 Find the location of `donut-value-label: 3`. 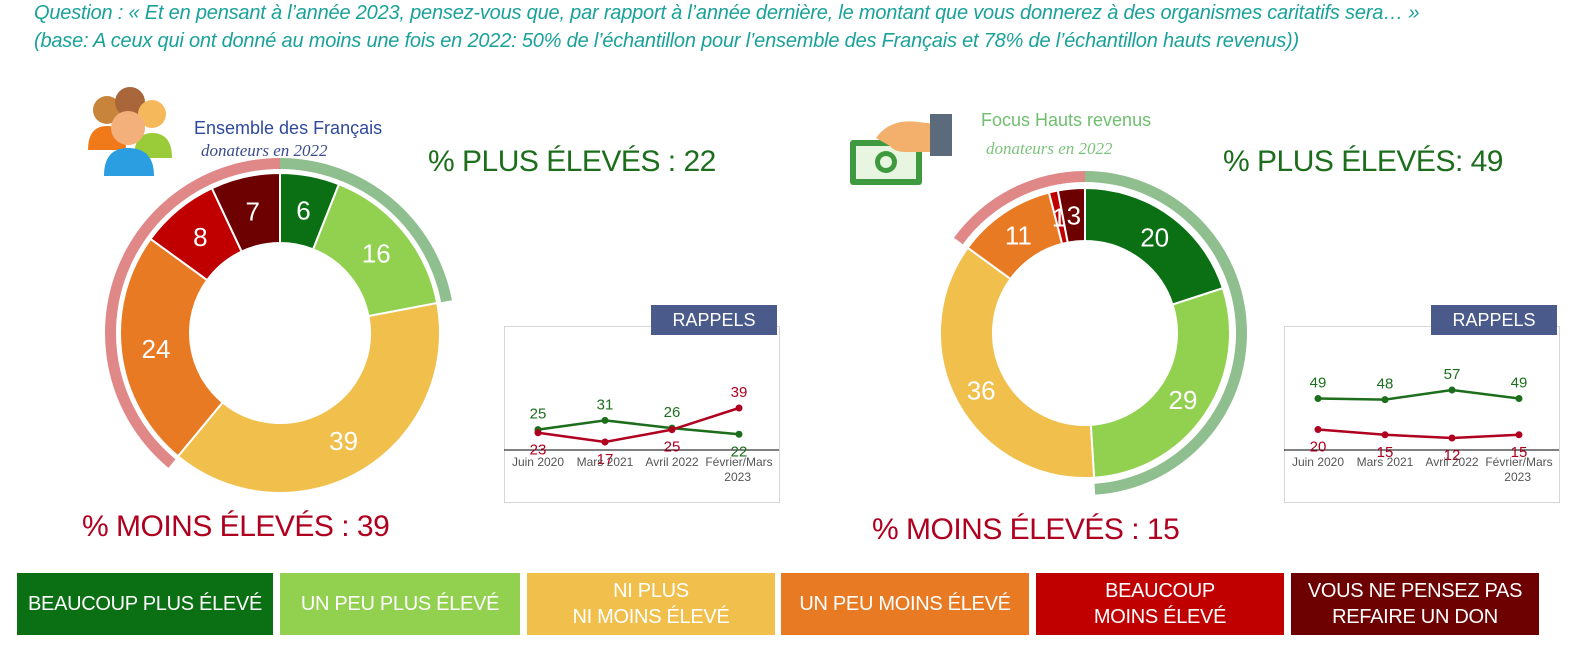

donut-value-label: 3 is located at coordinates (1074, 215).